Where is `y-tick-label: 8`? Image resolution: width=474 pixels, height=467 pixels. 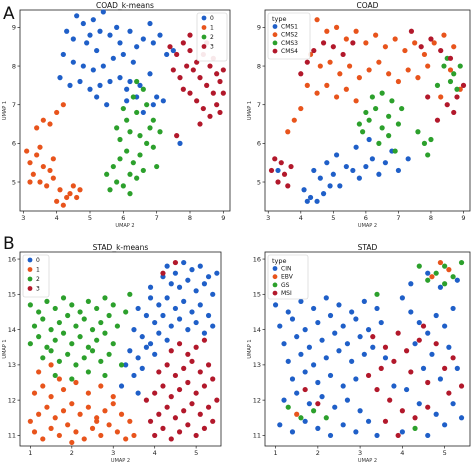 y-tick-label: 8 is located at coordinates (14, 66).